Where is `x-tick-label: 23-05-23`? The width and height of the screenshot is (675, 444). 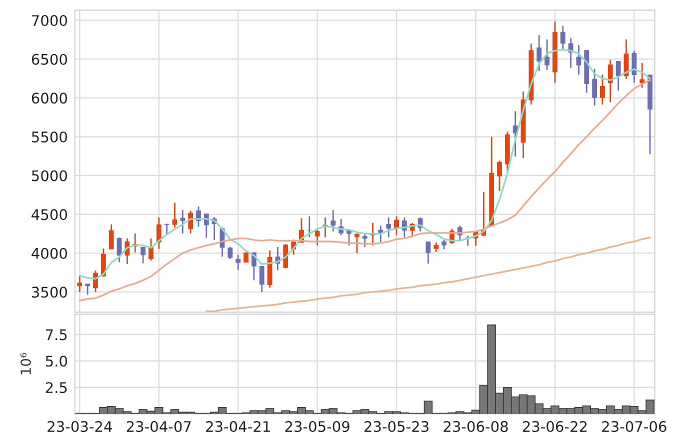 x-tick-label: 23-05-23 is located at coordinates (396, 426).